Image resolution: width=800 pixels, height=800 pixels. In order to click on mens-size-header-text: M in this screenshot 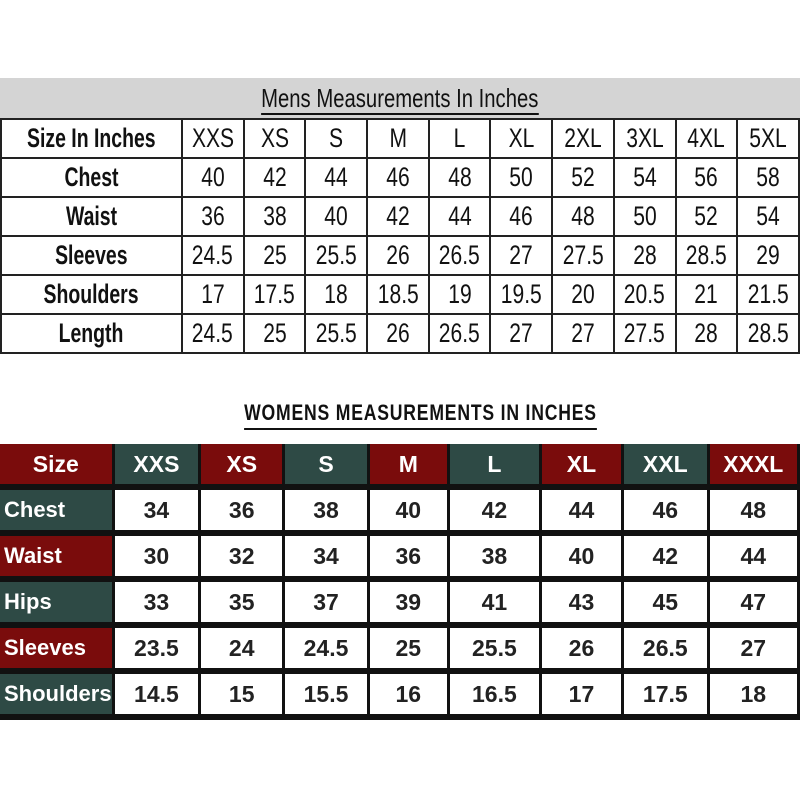, I will do `click(398, 138)`.